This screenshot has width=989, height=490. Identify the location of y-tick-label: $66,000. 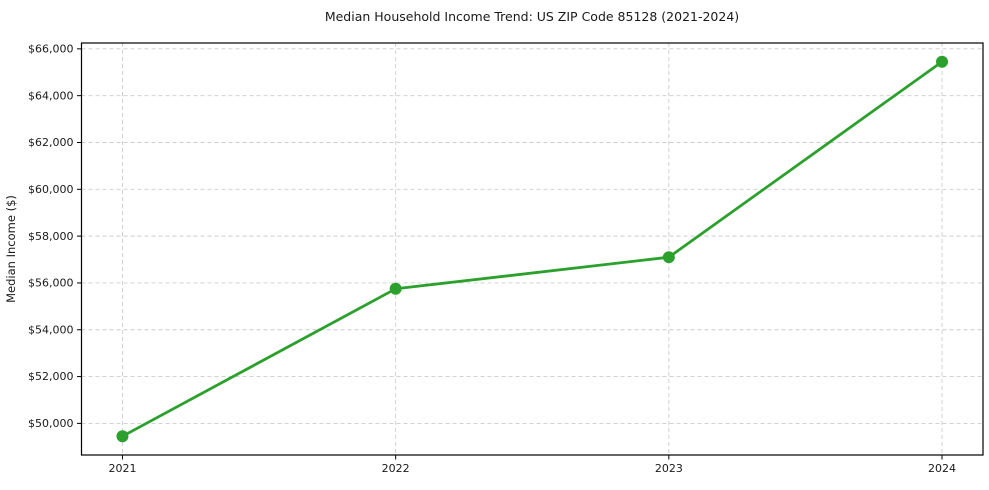
(51, 48).